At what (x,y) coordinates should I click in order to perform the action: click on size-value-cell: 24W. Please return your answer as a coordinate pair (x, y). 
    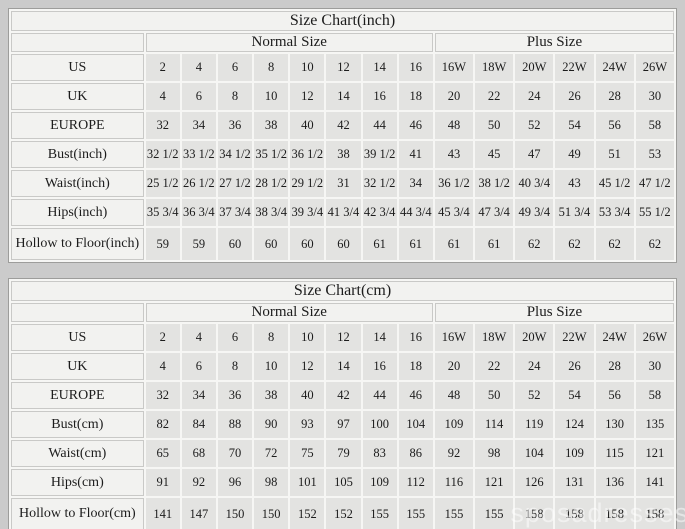
    Looking at the image, I should click on (614, 67).